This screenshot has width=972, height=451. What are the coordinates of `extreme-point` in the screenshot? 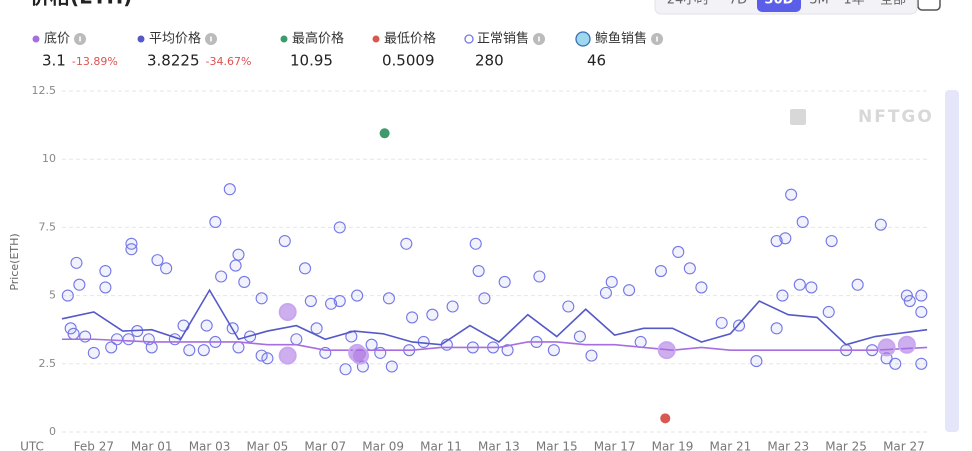 It's located at (665, 418).